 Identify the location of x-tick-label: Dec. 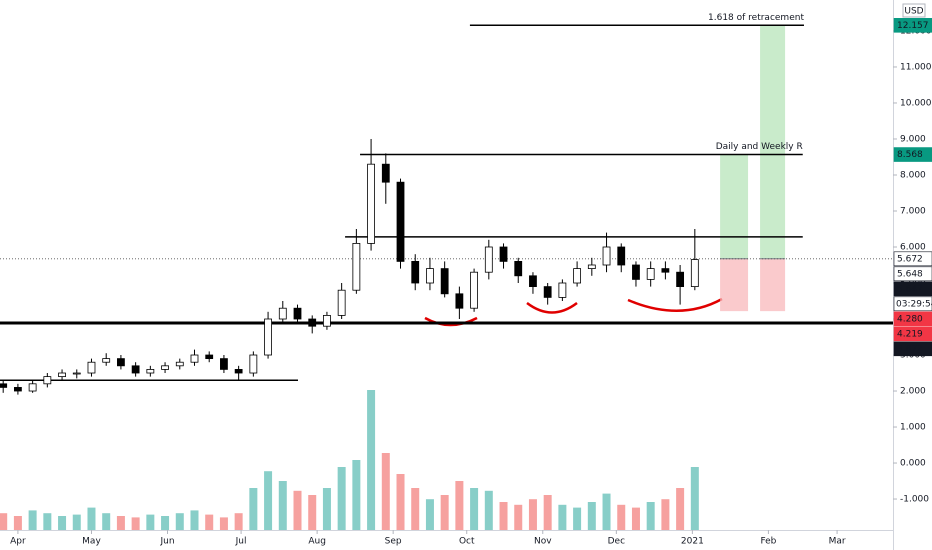
(616, 542).